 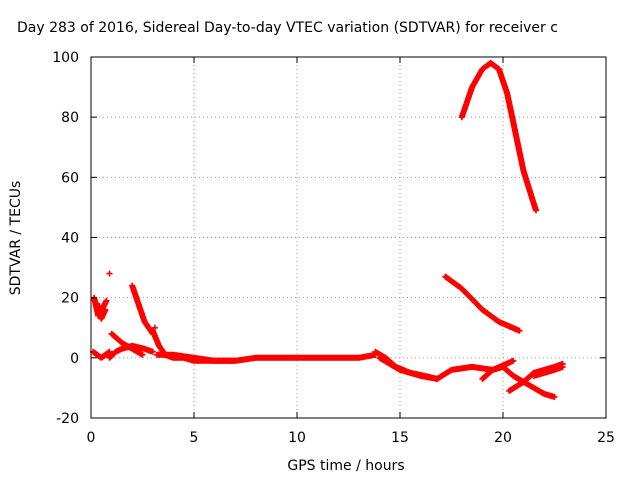 I want to click on x-tick-label: 15, so click(x=400, y=438).